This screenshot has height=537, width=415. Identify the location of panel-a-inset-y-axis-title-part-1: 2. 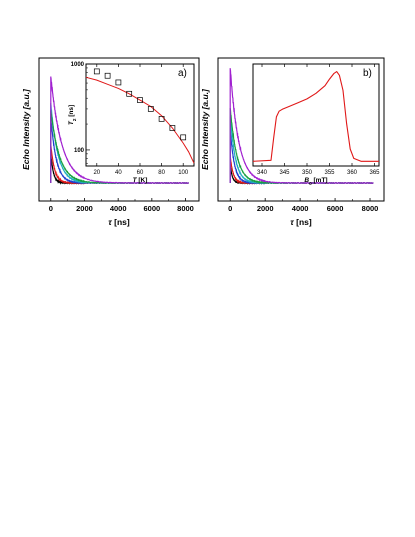
(74, 119).